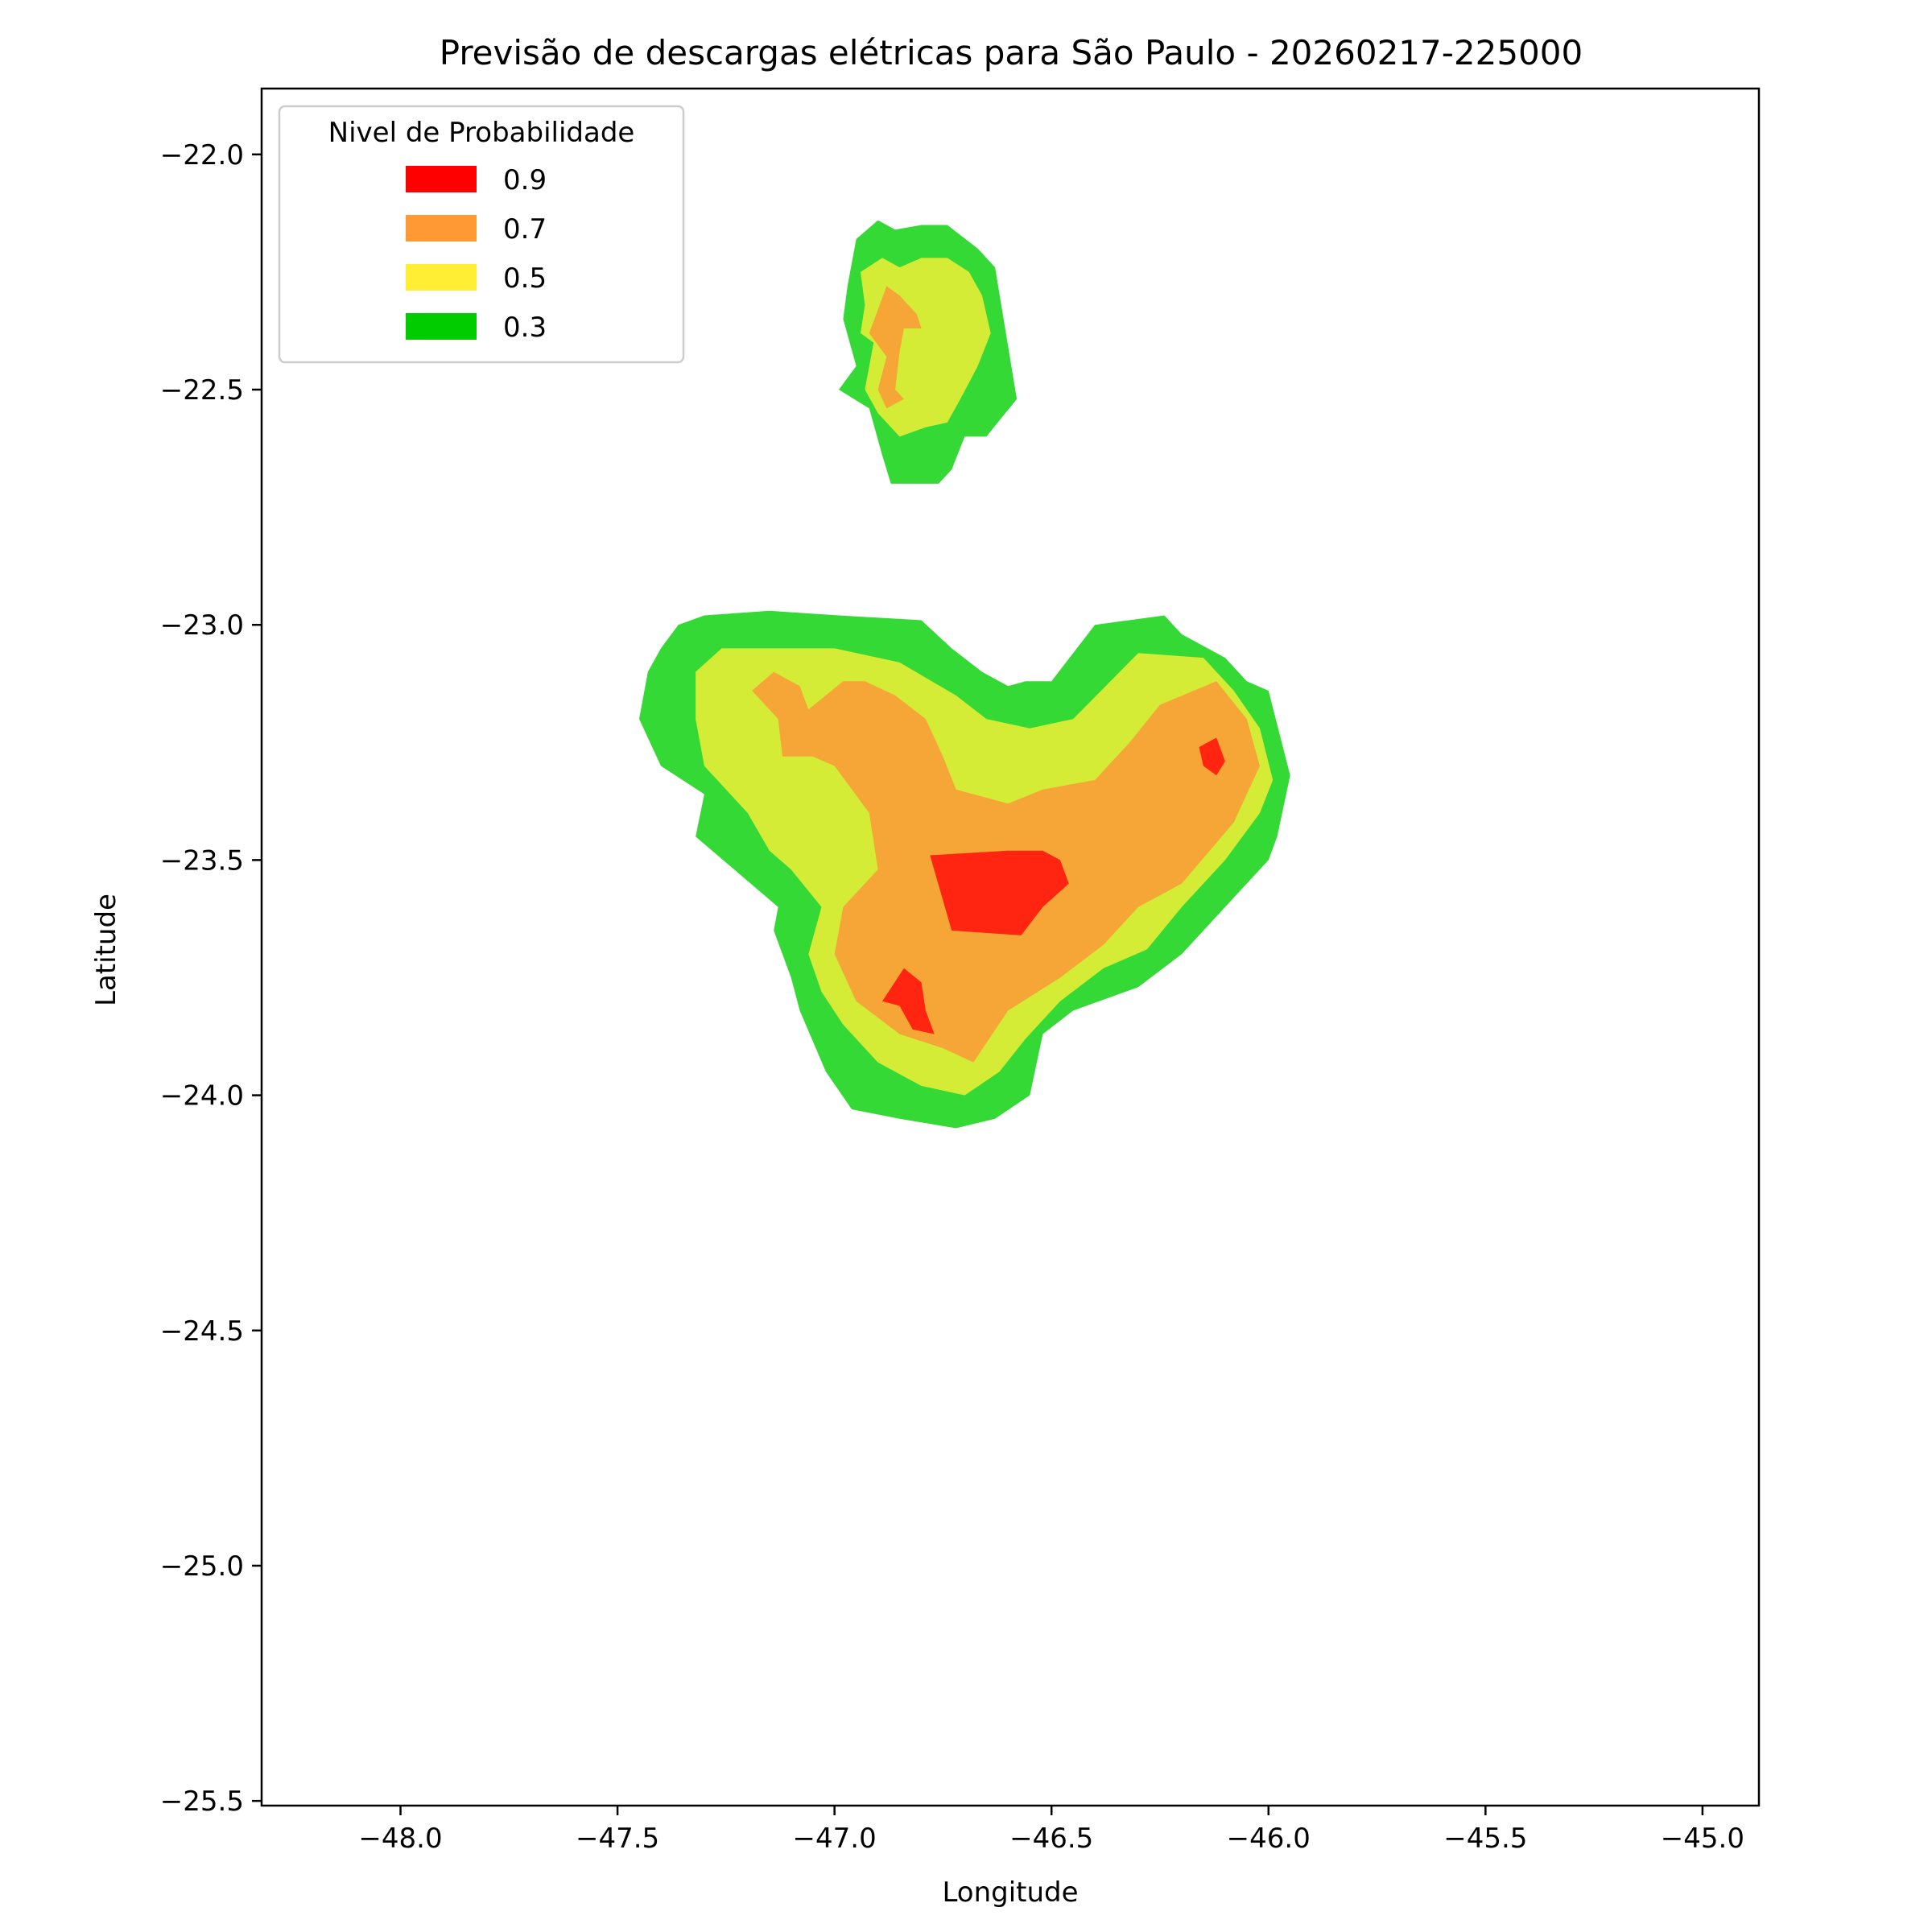 Image resolution: width=1932 pixels, height=1932 pixels. What do you see at coordinates (202, 860) in the screenshot?
I see `y-tick-label: −23.5` at bounding box center [202, 860].